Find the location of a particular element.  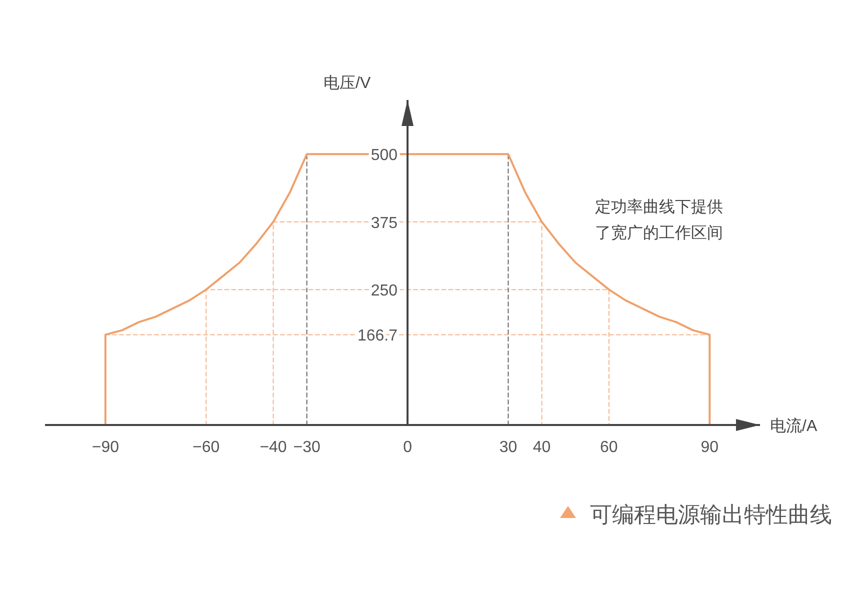

x-tick-label: 30 is located at coordinates (508, 447).